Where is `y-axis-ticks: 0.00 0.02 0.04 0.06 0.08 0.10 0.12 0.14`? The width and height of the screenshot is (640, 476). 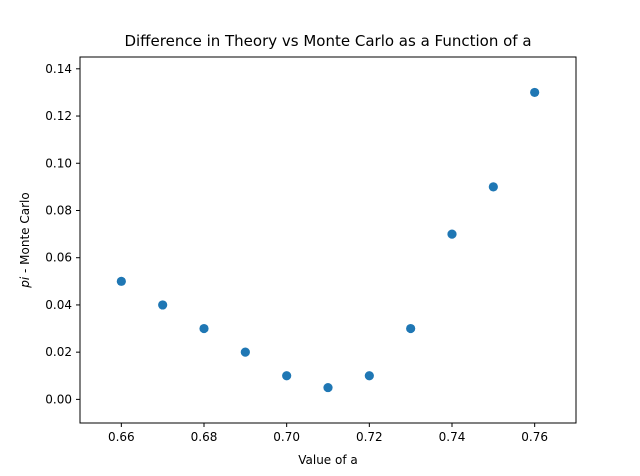
y-axis-ticks: 0.00 0.02 0.04 0.06 0.08 0.10 0.12 0.14 is located at coordinates (62, 234).